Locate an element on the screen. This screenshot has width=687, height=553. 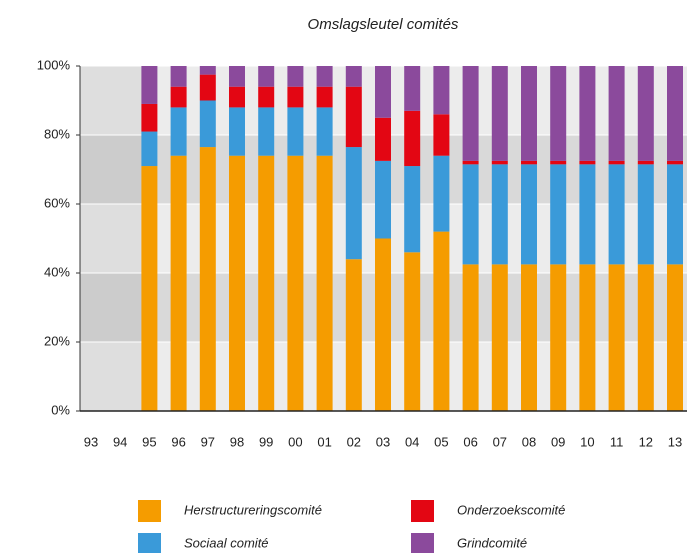
x-tick-label: 94 is located at coordinates (120, 441).